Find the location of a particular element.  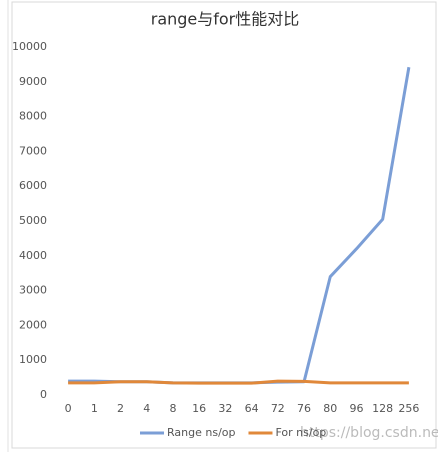

x-tick-label: 16 is located at coordinates (199, 408).